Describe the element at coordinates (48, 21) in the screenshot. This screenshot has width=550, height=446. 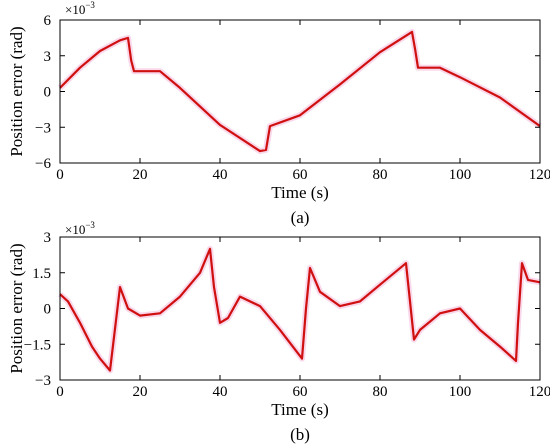
I see `y-tick-label: 6` at that location.